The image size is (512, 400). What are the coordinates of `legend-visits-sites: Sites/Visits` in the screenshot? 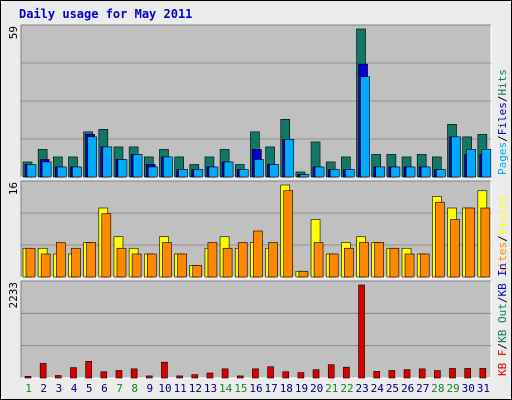 It's located at (502, 236).